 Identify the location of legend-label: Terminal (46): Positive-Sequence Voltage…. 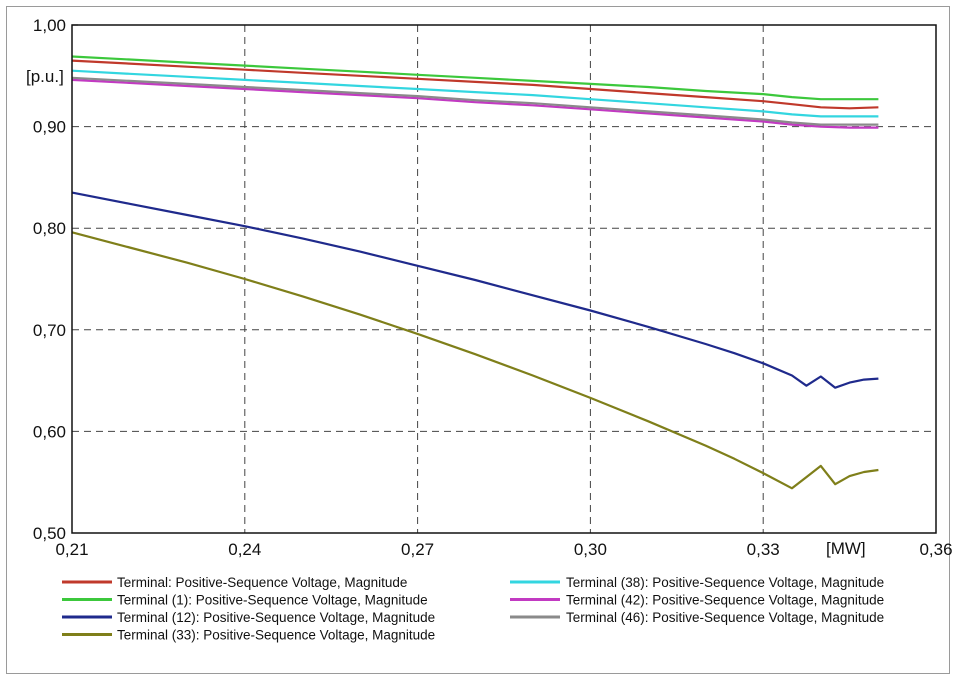
(725, 617).